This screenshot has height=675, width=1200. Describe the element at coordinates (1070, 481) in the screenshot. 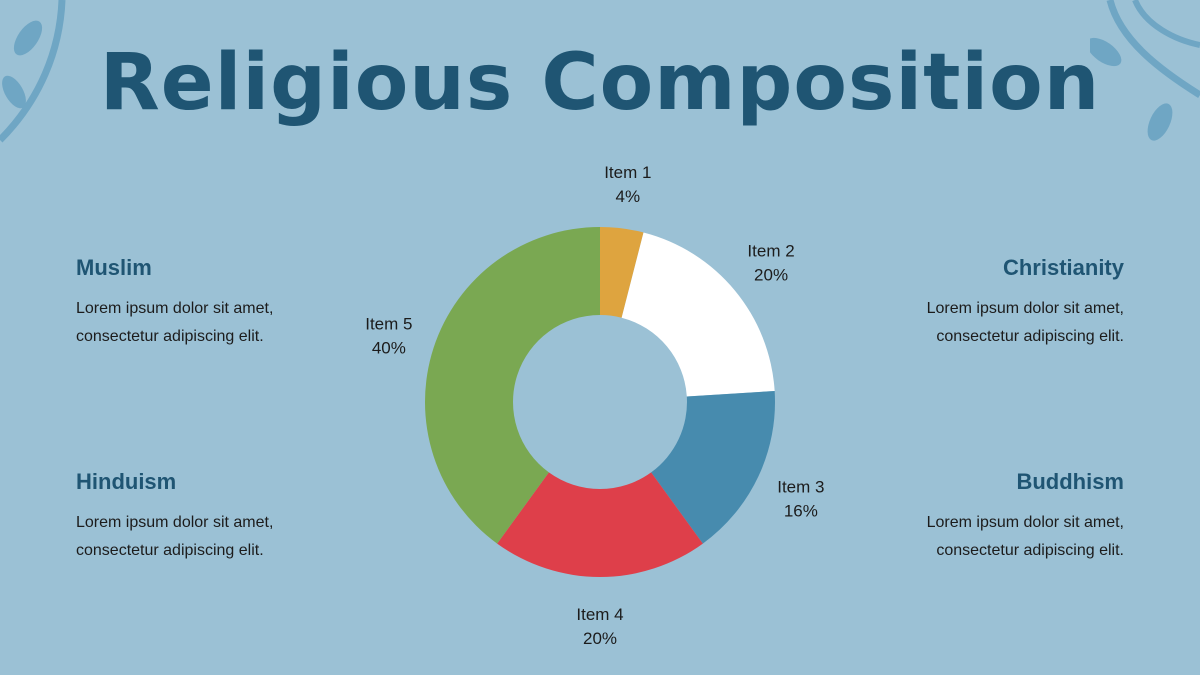

I see `block-heading: Buddhism` at that location.